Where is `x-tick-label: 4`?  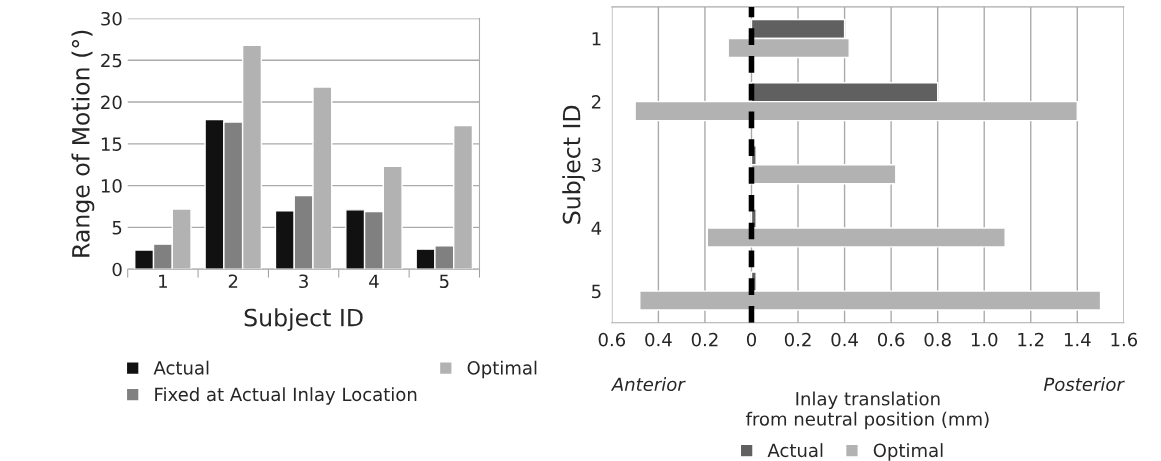
x-tick-label: 4 is located at coordinates (374, 281).